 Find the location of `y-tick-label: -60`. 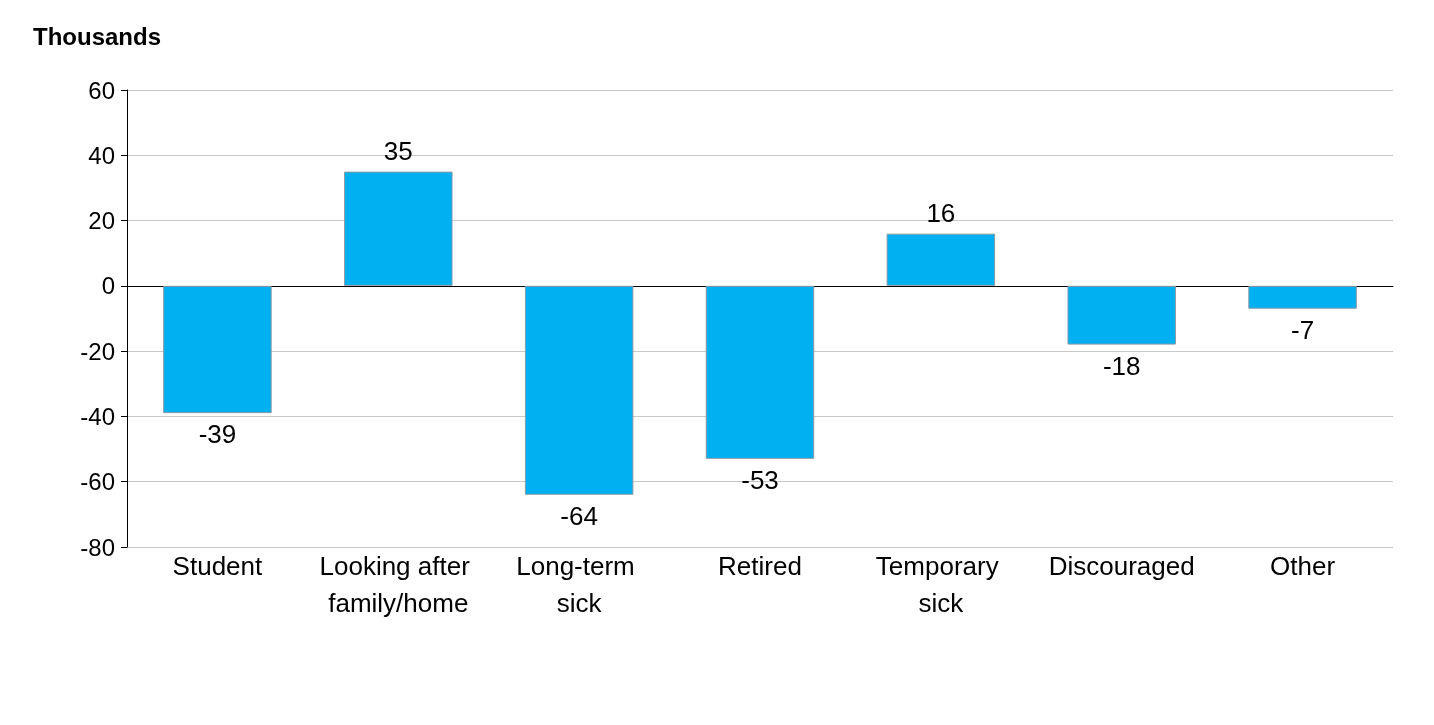

y-tick-label: -60 is located at coordinates (97, 482).